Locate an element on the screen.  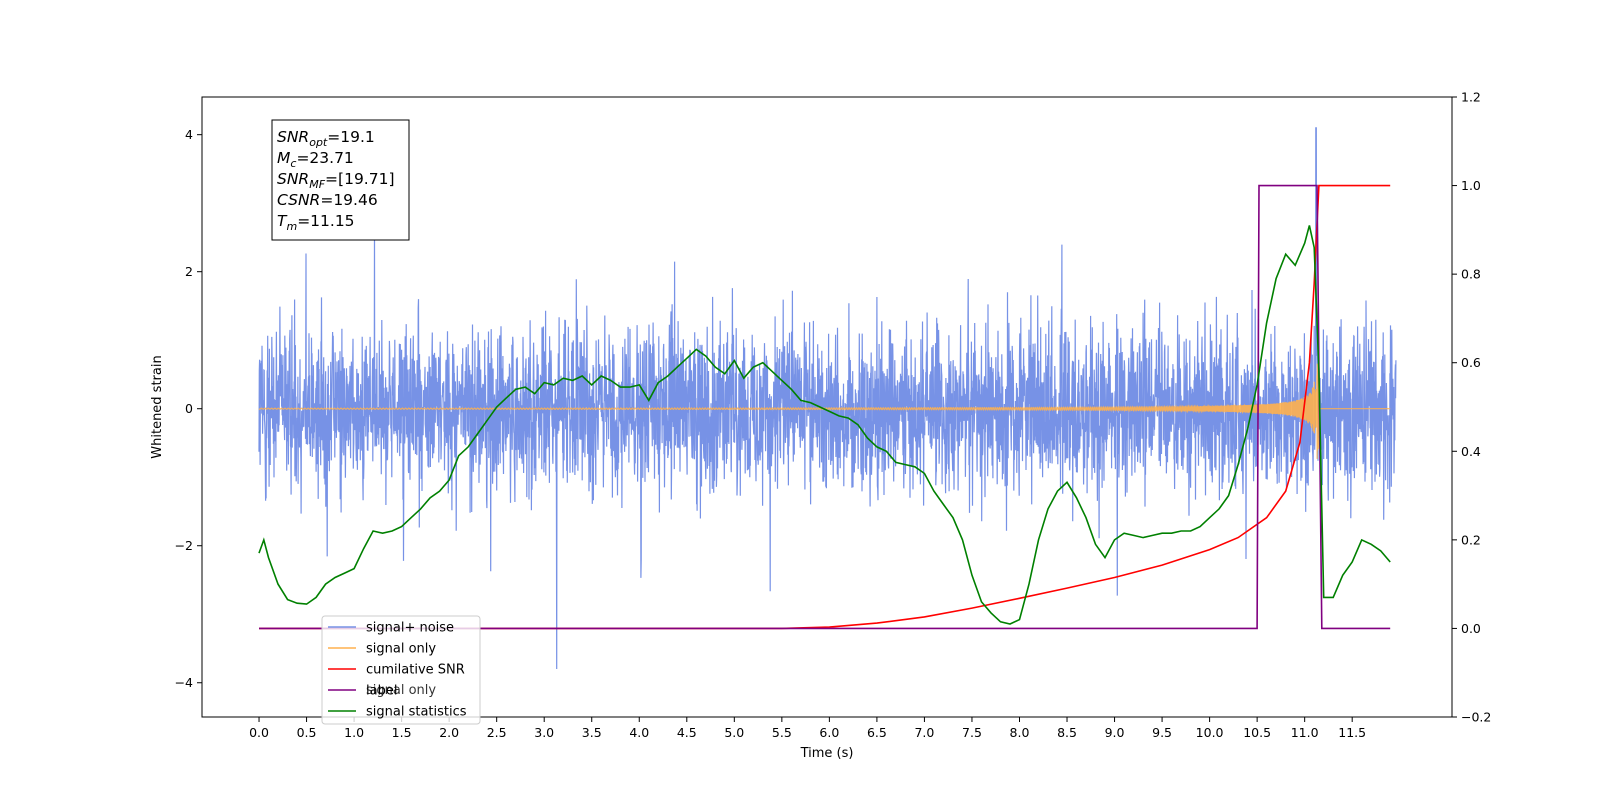
y-tick-label: −4 is located at coordinates (184, 682).